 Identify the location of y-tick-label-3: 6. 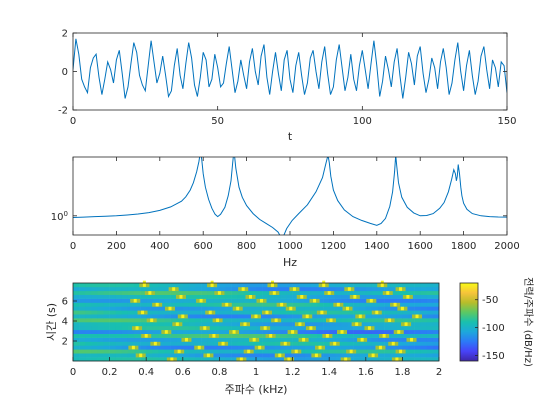
(65, 302).